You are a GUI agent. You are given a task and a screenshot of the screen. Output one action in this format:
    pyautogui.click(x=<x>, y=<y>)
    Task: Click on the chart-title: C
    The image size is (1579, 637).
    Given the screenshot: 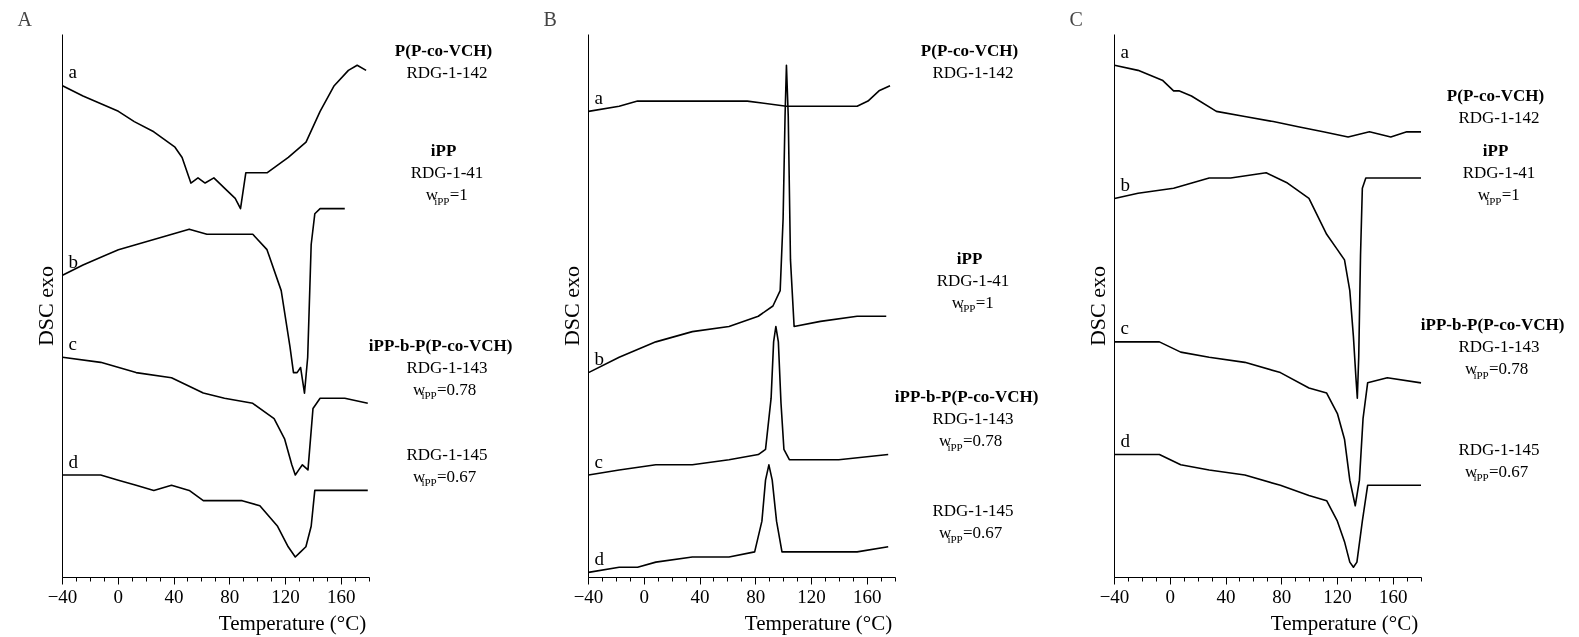 What is the action you would take?
    pyautogui.click(x=1076, y=18)
    